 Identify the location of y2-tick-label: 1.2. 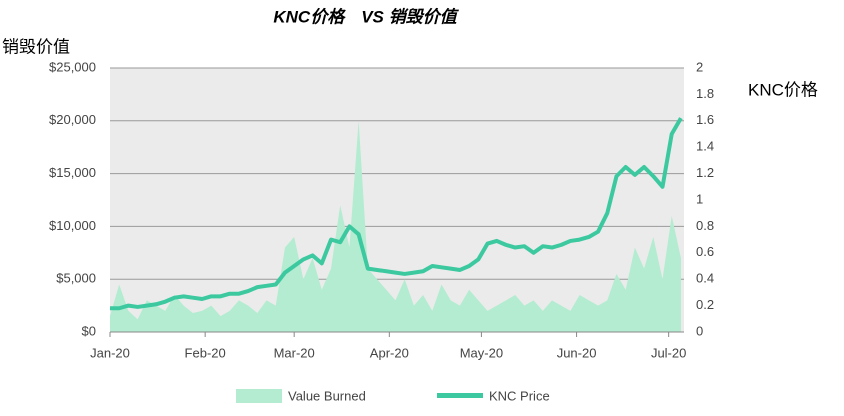
(705, 172).